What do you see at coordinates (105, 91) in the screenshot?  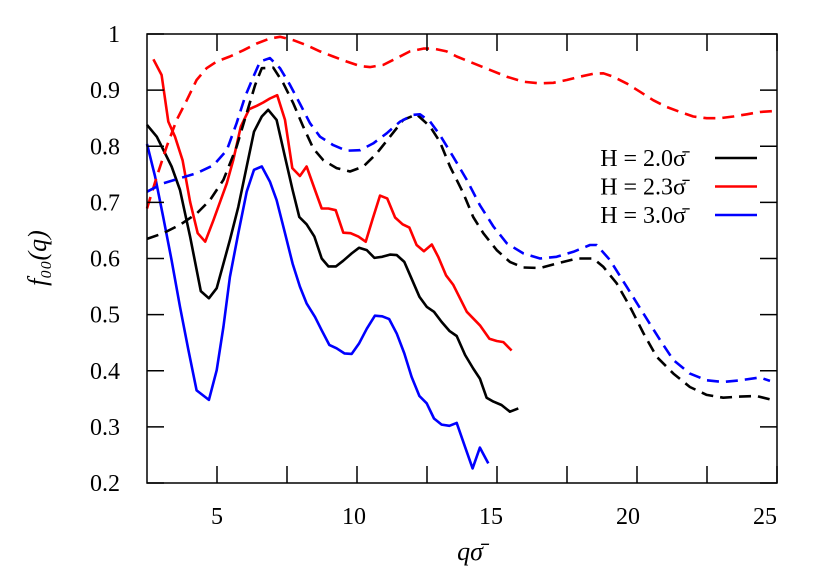 I see `y-tick-label: 0.9` at bounding box center [105, 91].